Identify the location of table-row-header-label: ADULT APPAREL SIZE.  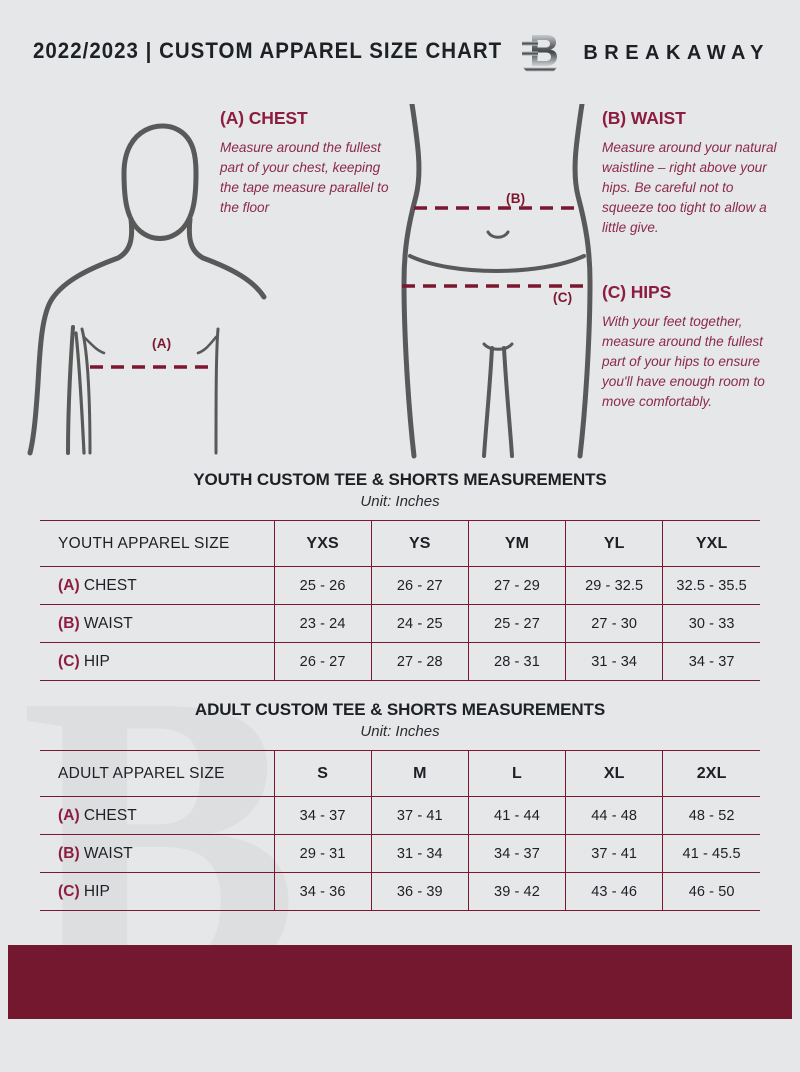
(157, 773).